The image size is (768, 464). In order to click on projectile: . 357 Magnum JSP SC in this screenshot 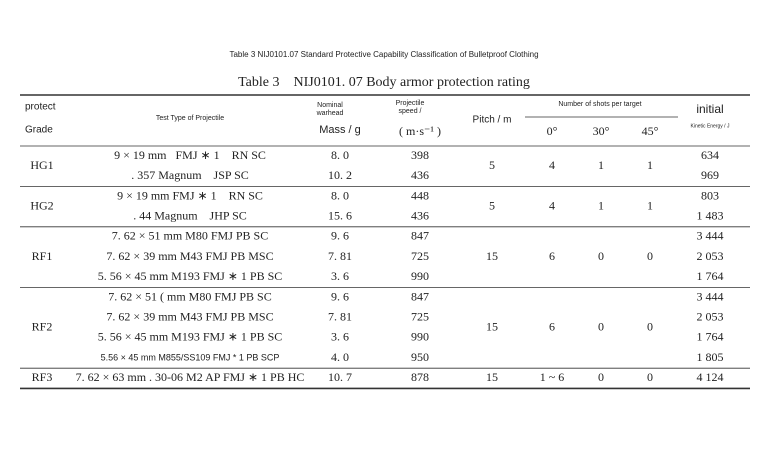, I will do `click(190, 175)`.